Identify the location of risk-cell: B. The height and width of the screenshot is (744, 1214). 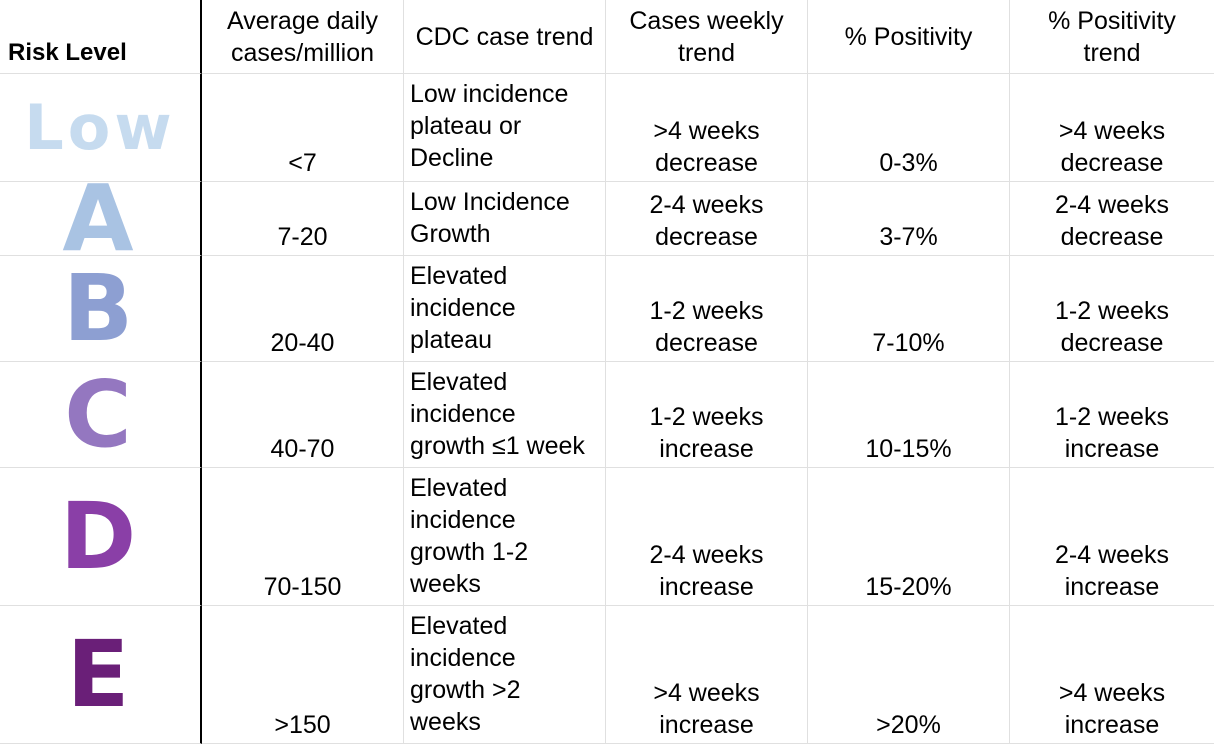
(101, 309).